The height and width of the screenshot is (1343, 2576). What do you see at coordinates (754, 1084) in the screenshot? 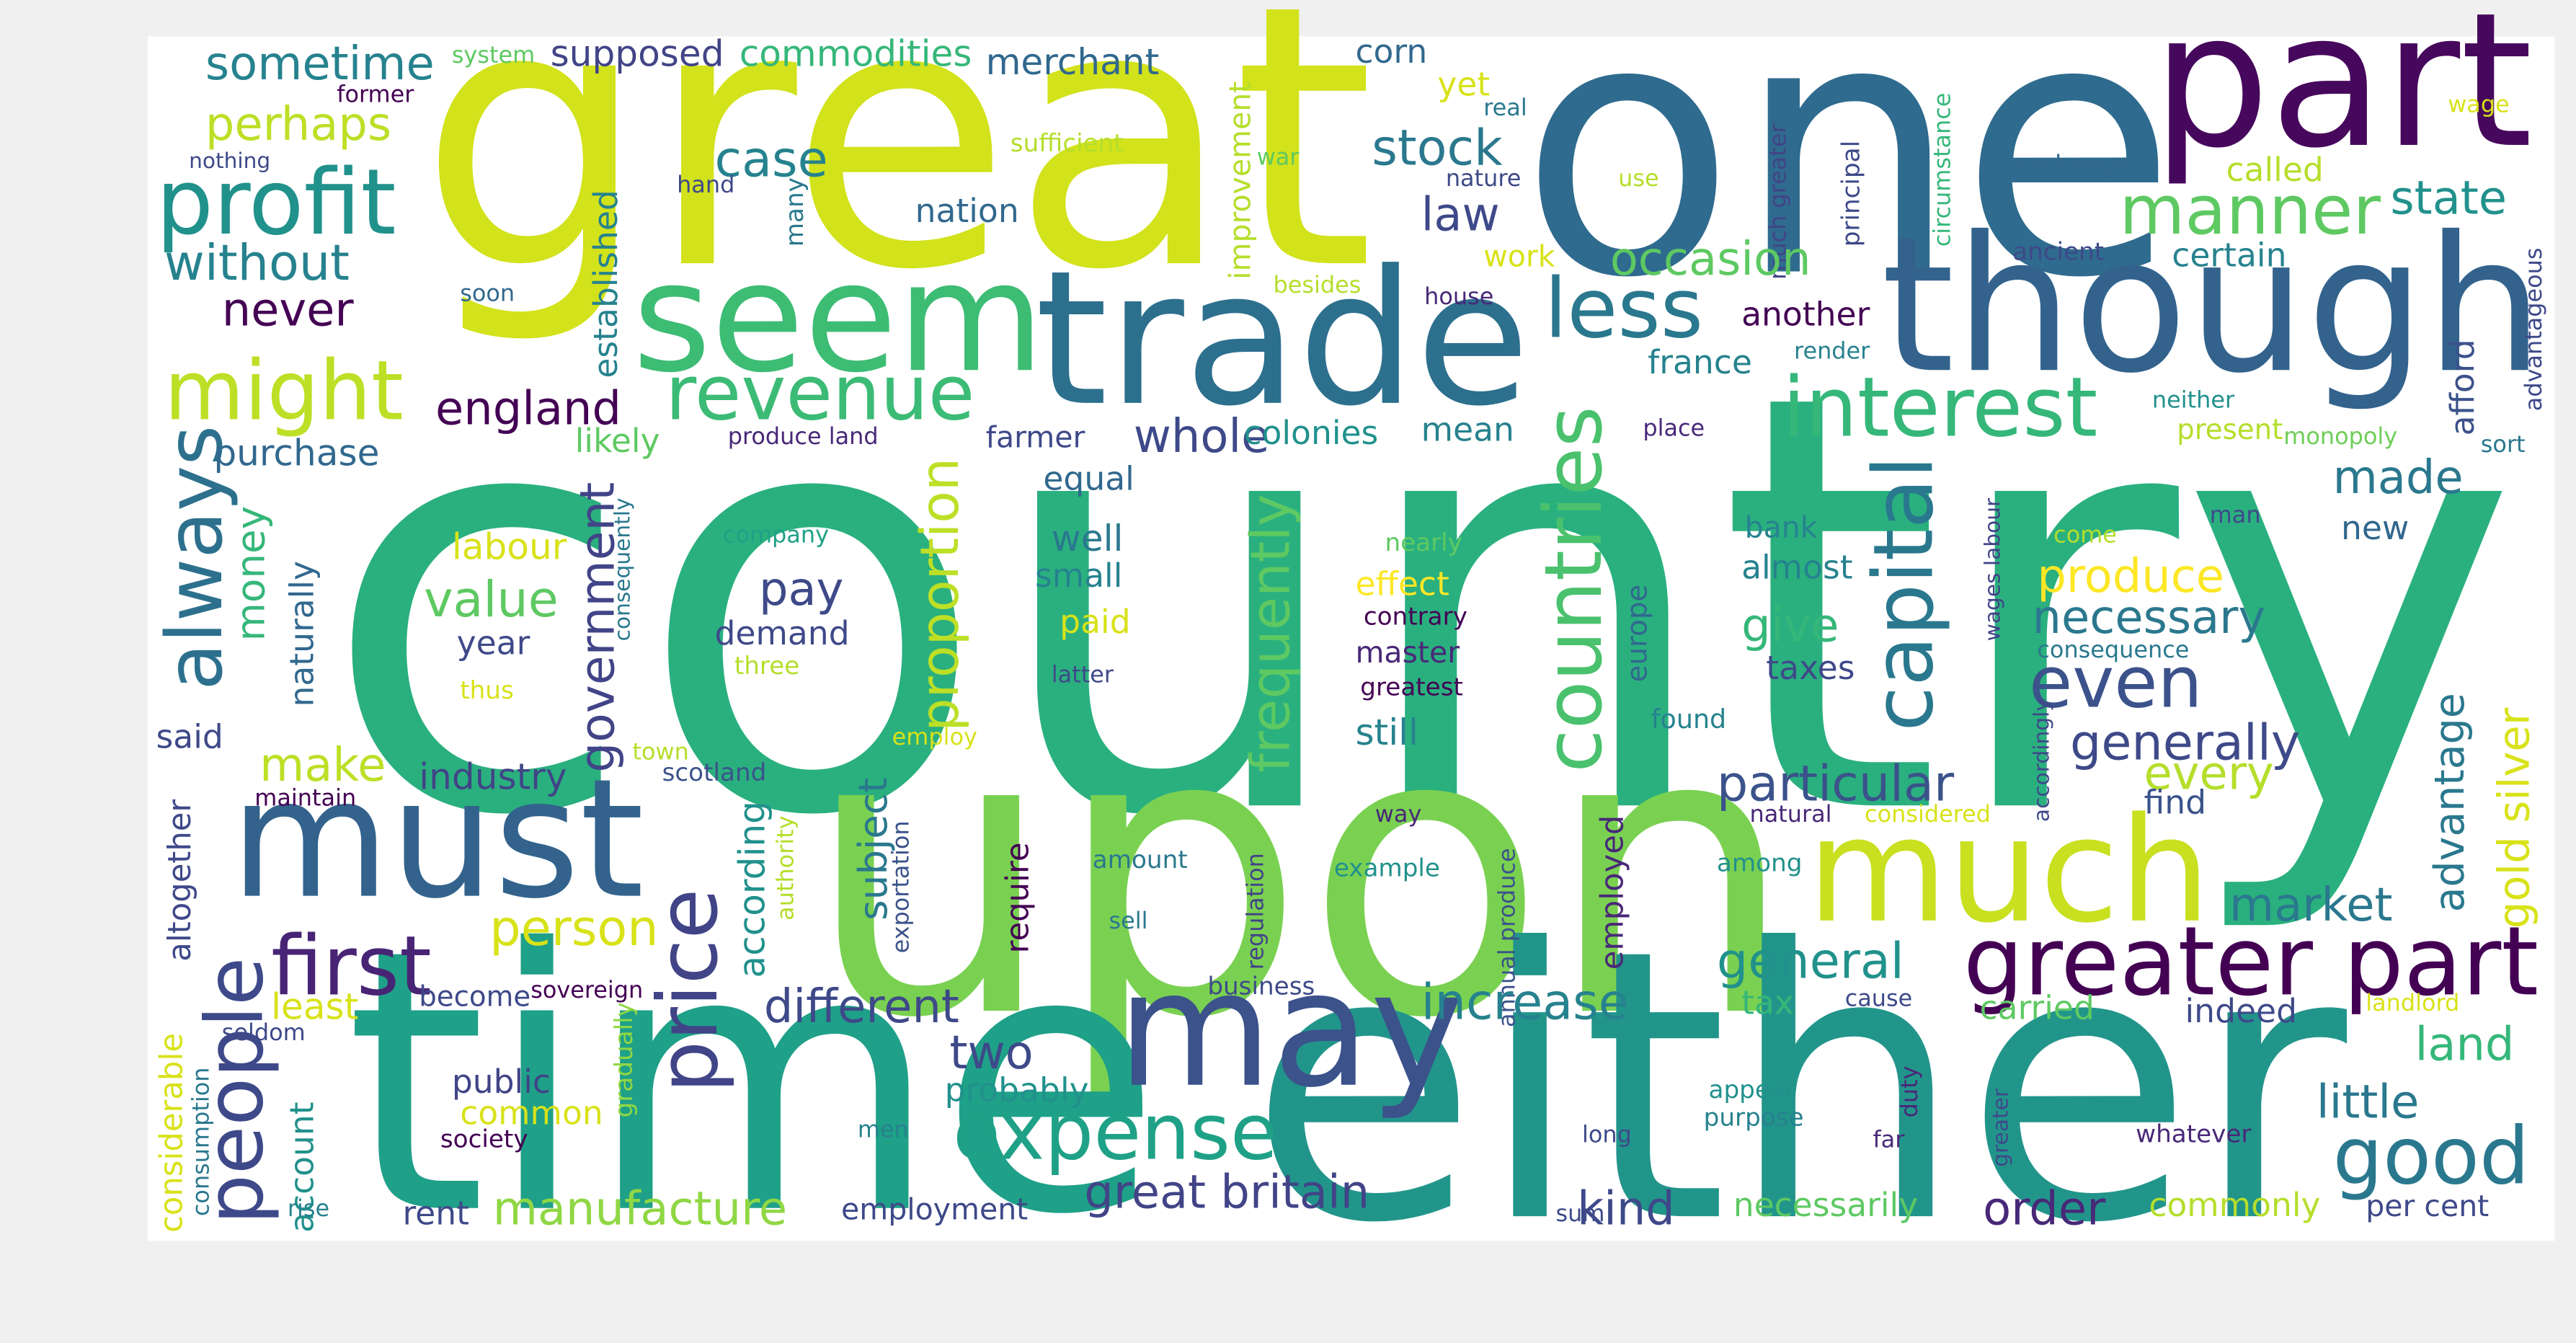
I see `word: time` at bounding box center [754, 1084].